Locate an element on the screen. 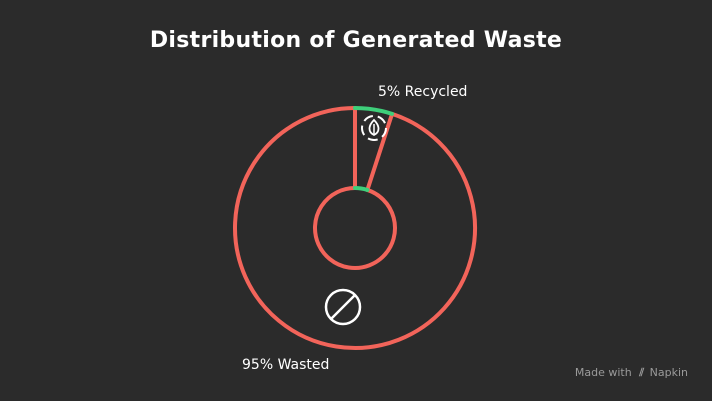  napkin-logo-icon: ⫽ is located at coordinates (642, 372).